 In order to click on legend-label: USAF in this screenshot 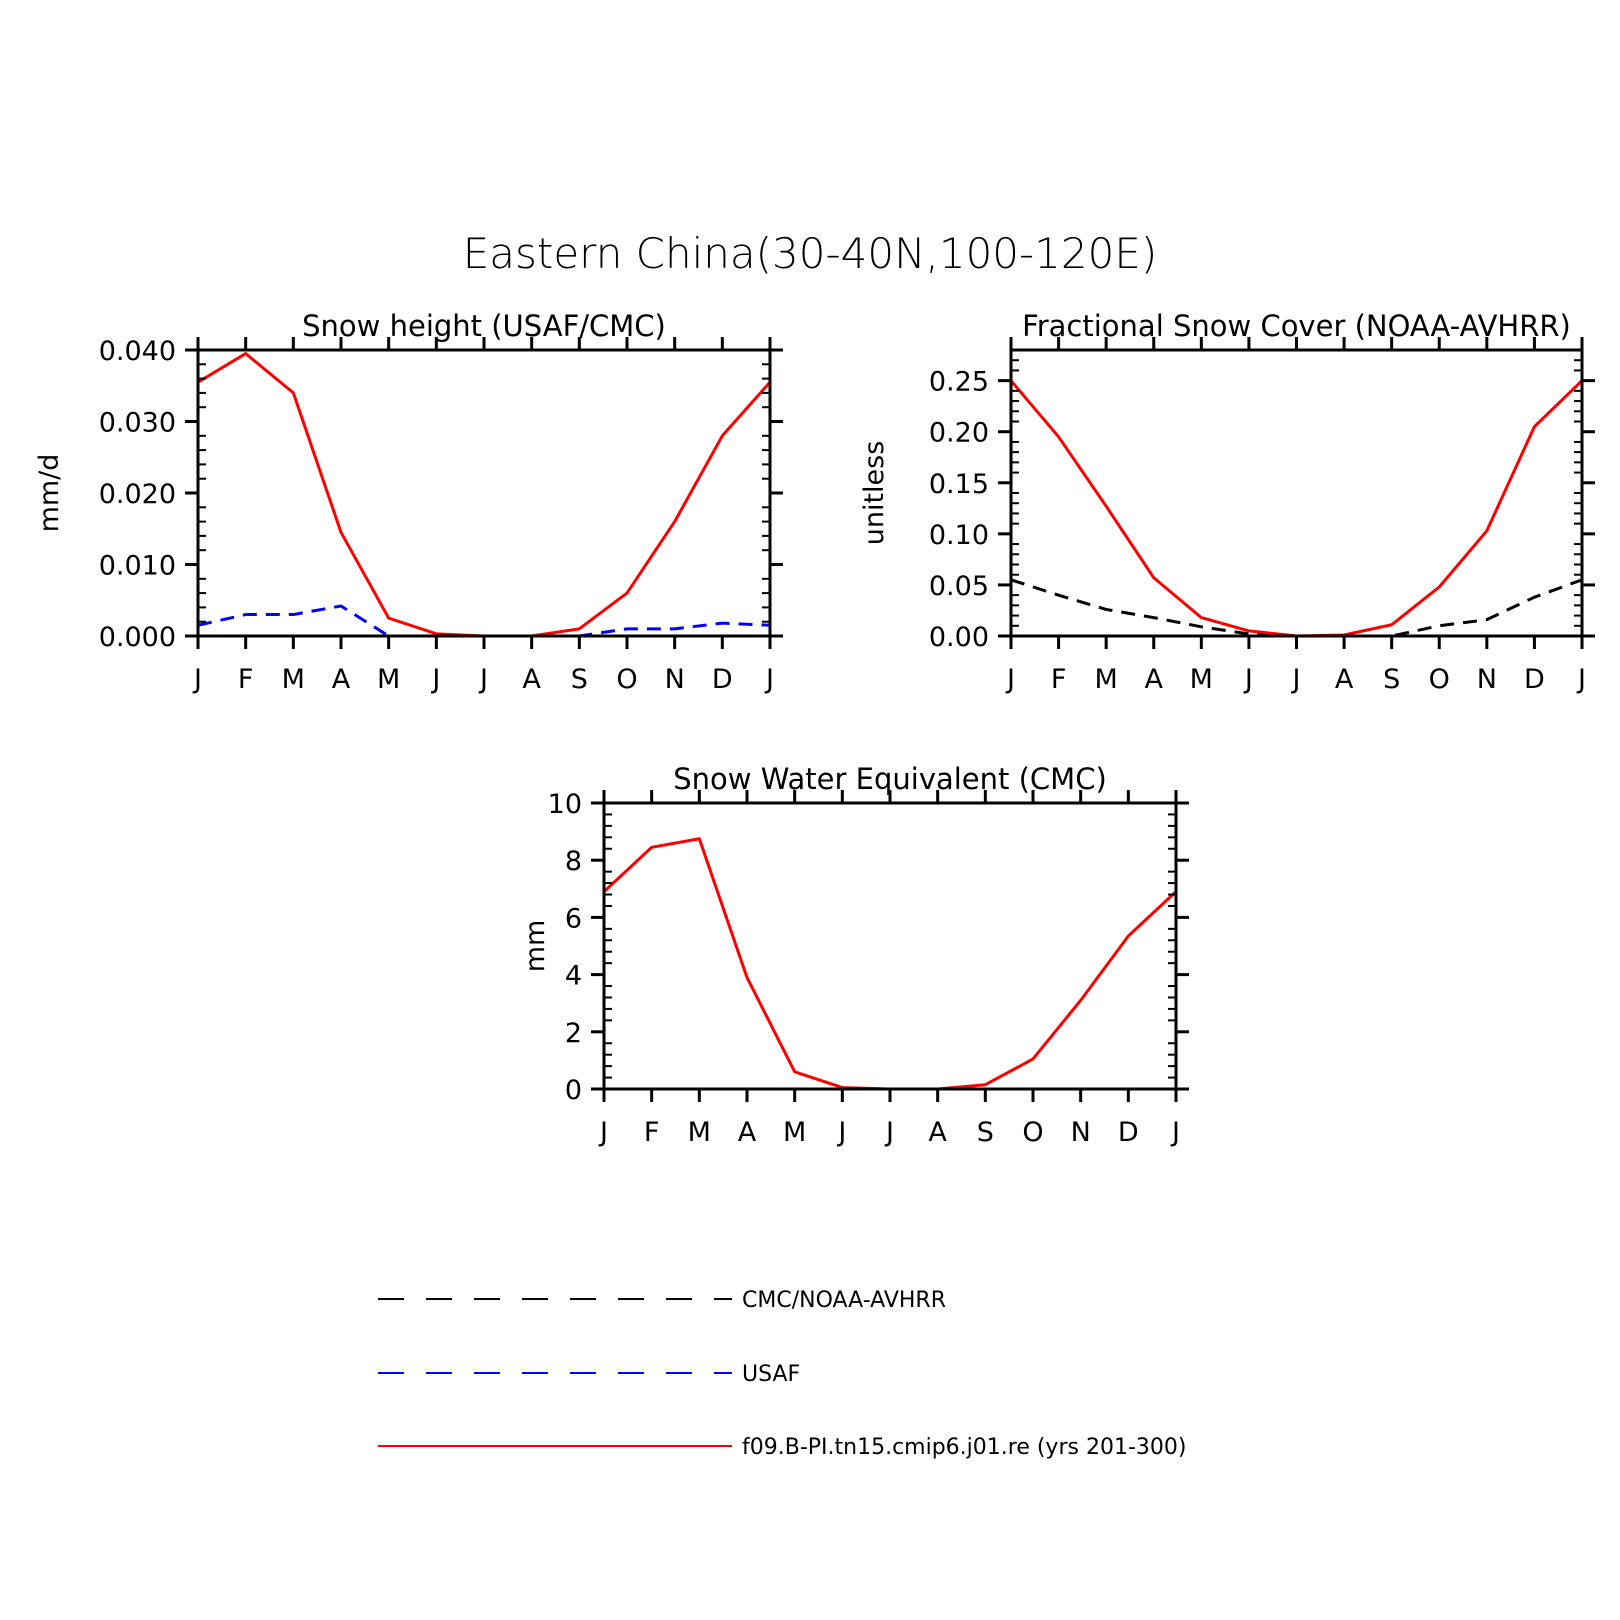, I will do `click(771, 1374)`.